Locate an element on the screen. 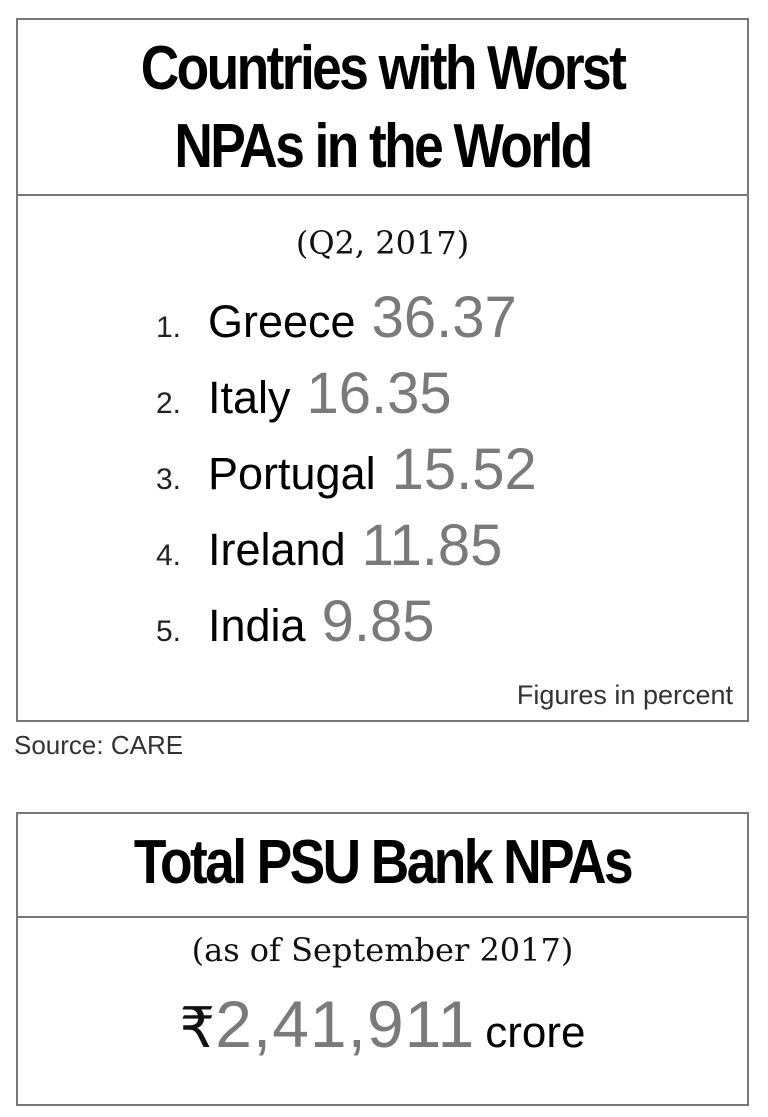 The width and height of the screenshot is (768, 1117). npa-value: 9.85 is located at coordinates (378, 621).